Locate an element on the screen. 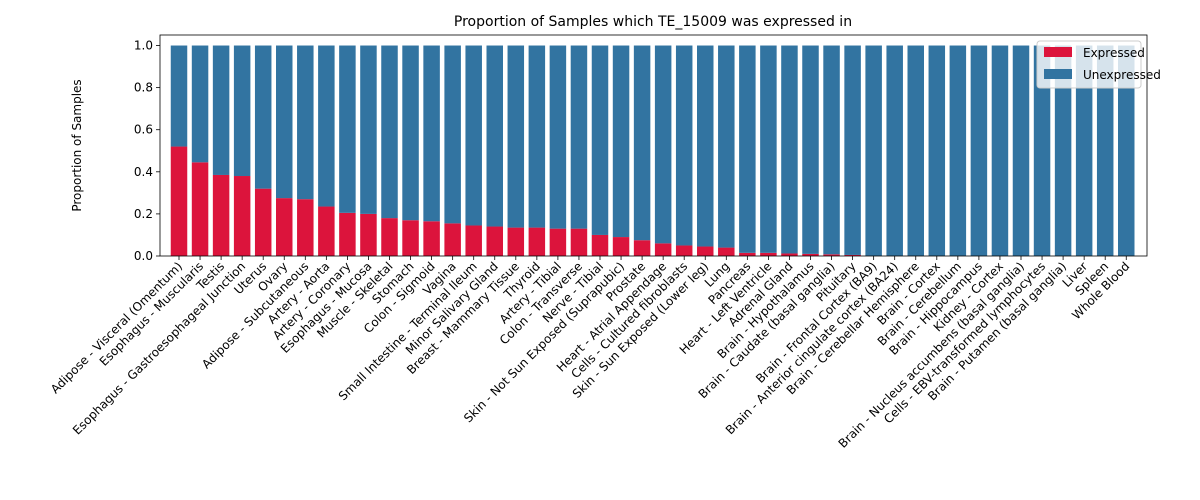 The image size is (1200, 500). legend-swatch-expressed is located at coordinates (1058, 52).